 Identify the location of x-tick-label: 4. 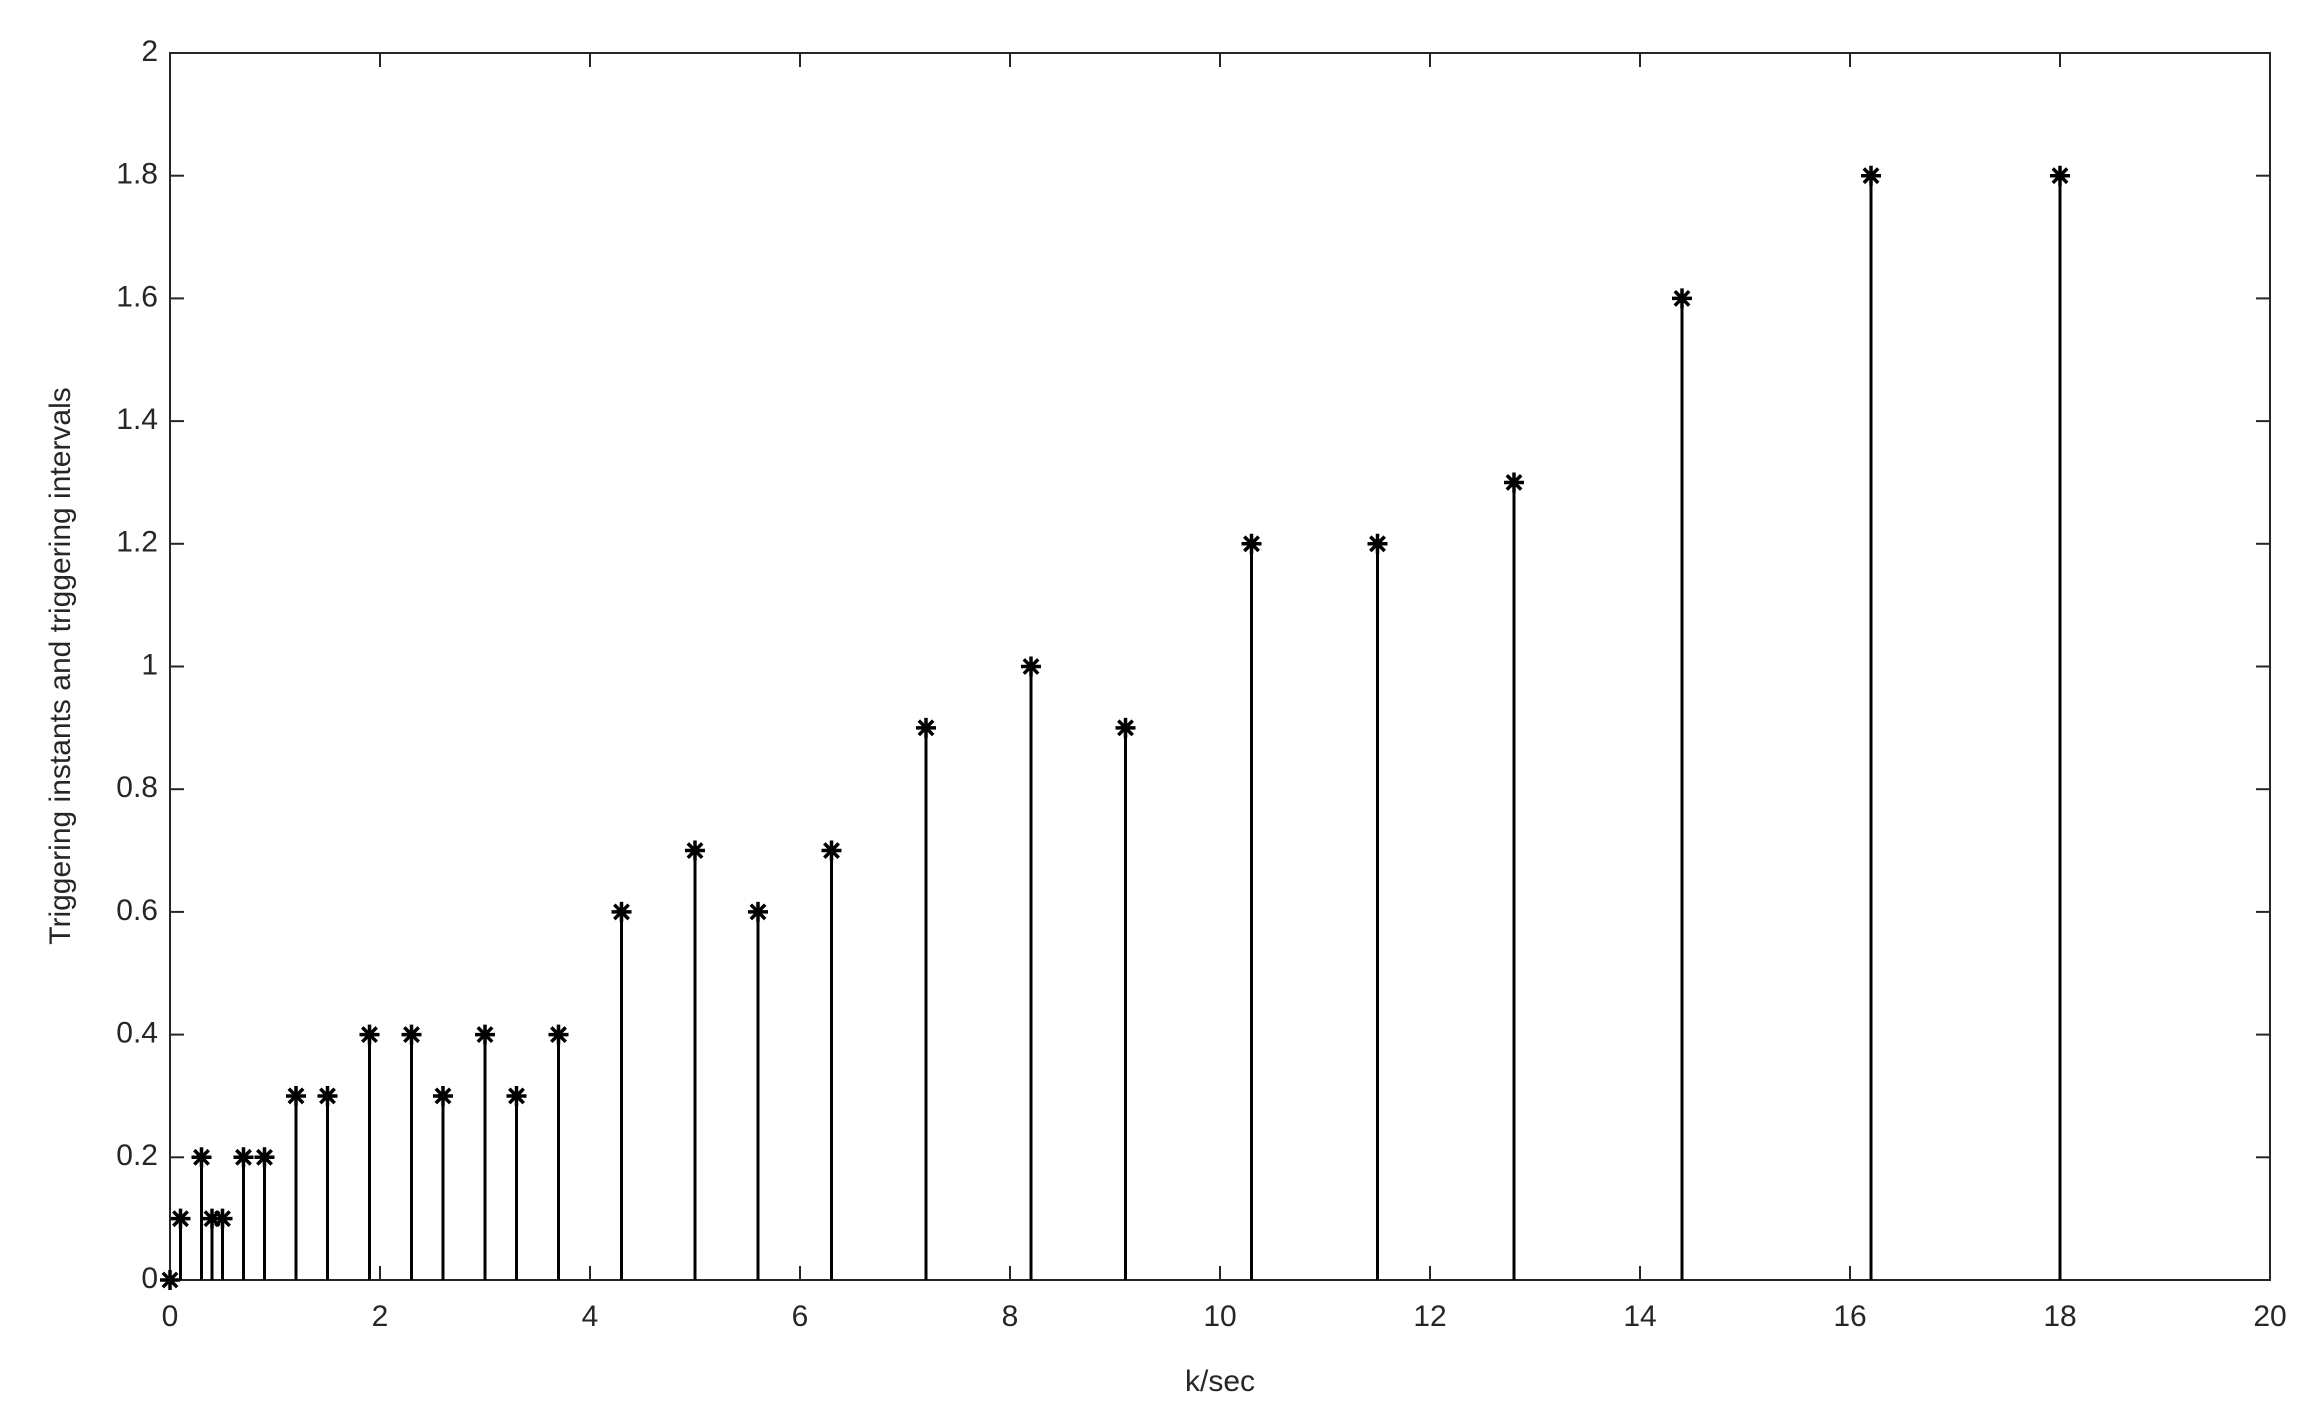
(590, 1316).